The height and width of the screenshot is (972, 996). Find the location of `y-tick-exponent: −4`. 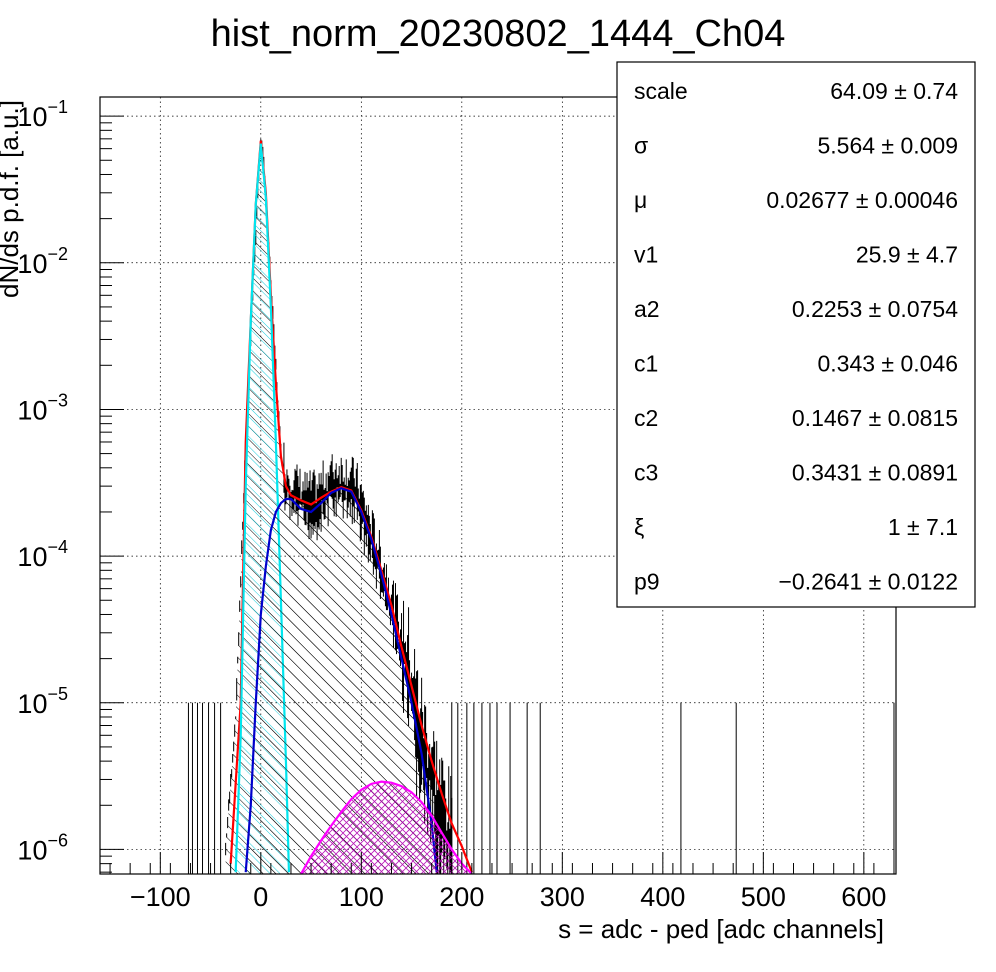

y-tick-exponent: −4 is located at coordinates (57, 547).